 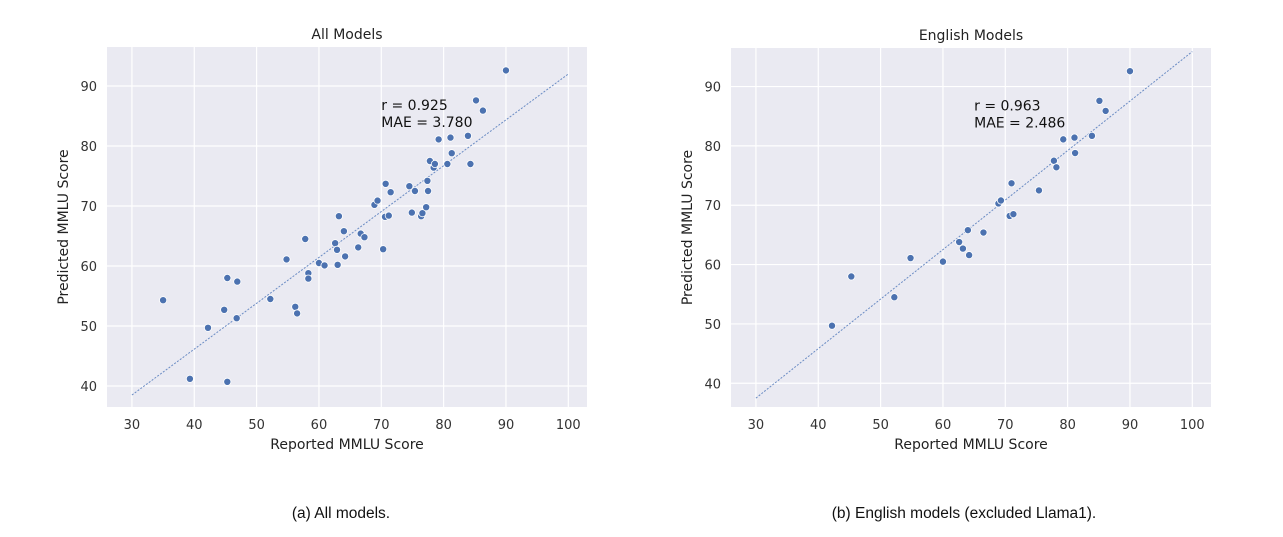 What do you see at coordinates (319, 425) in the screenshot?
I see `all-models-xtick-label-3: 60` at bounding box center [319, 425].